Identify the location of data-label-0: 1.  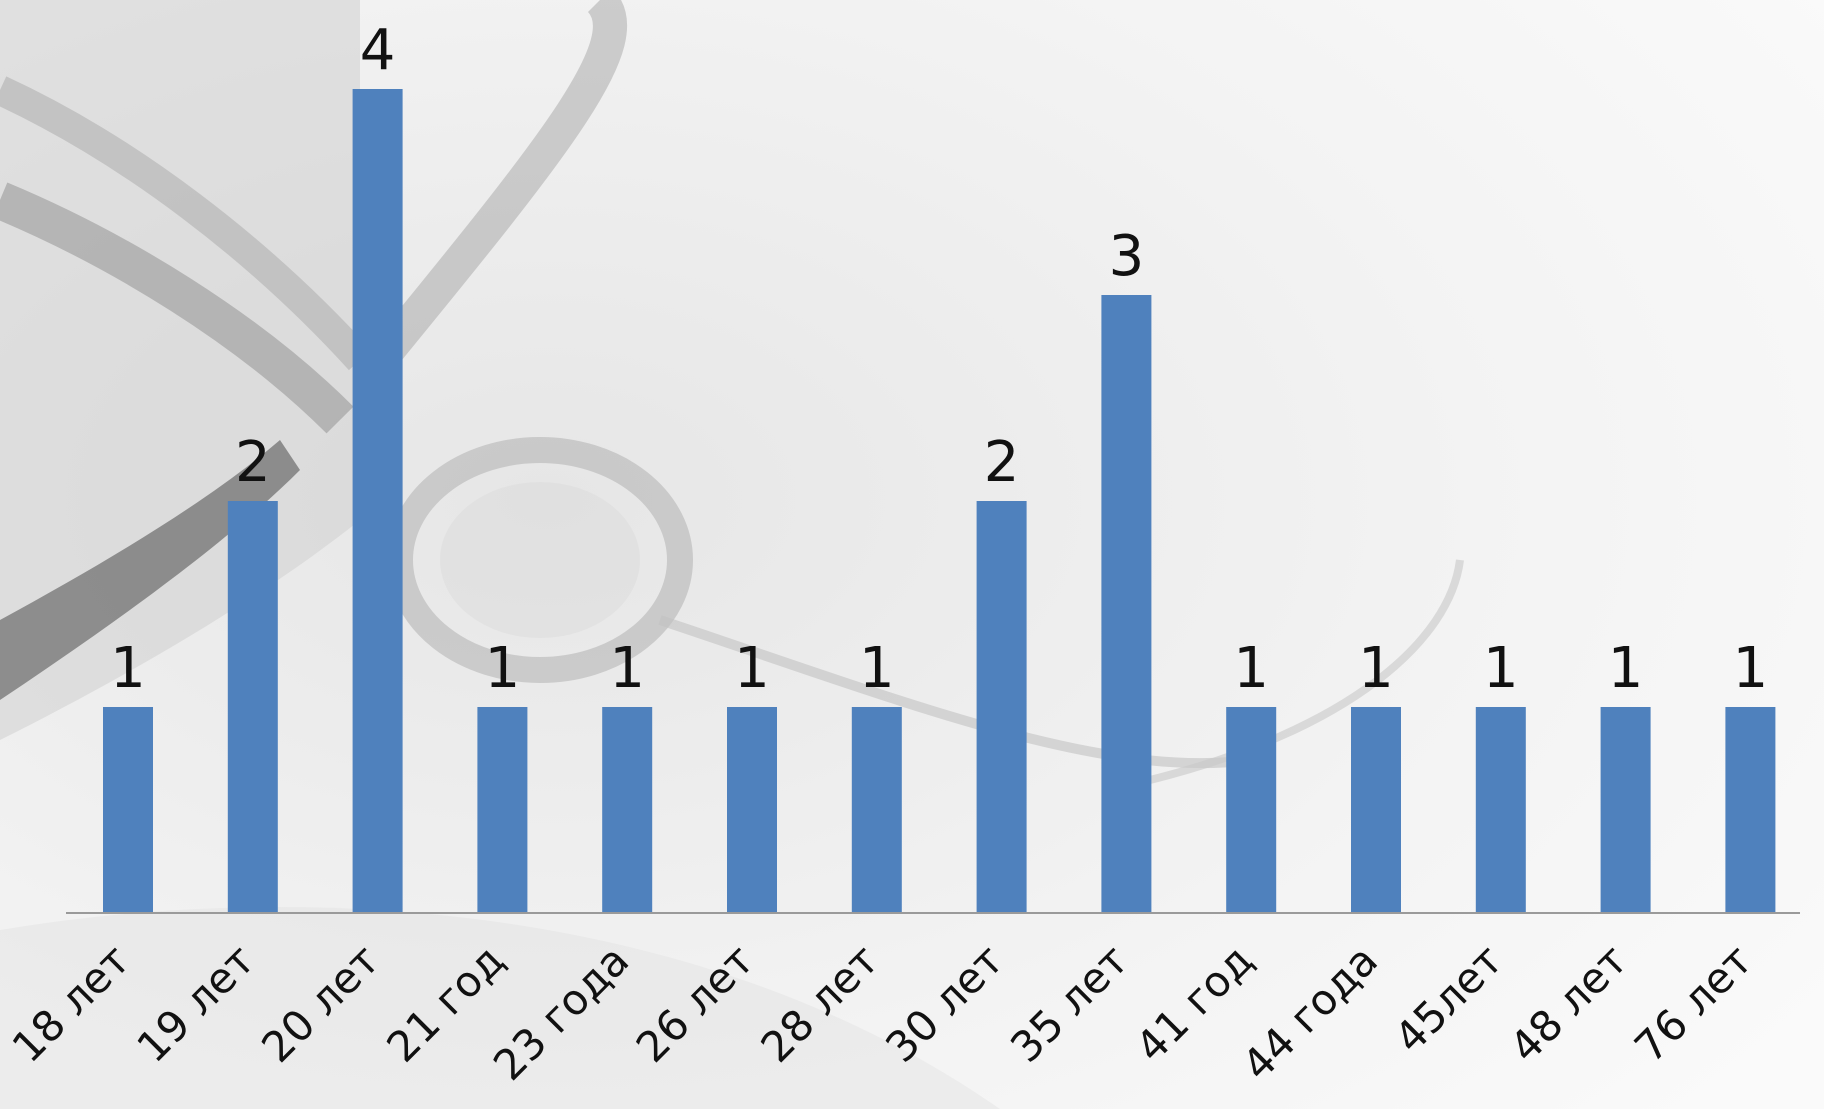
(128, 668).